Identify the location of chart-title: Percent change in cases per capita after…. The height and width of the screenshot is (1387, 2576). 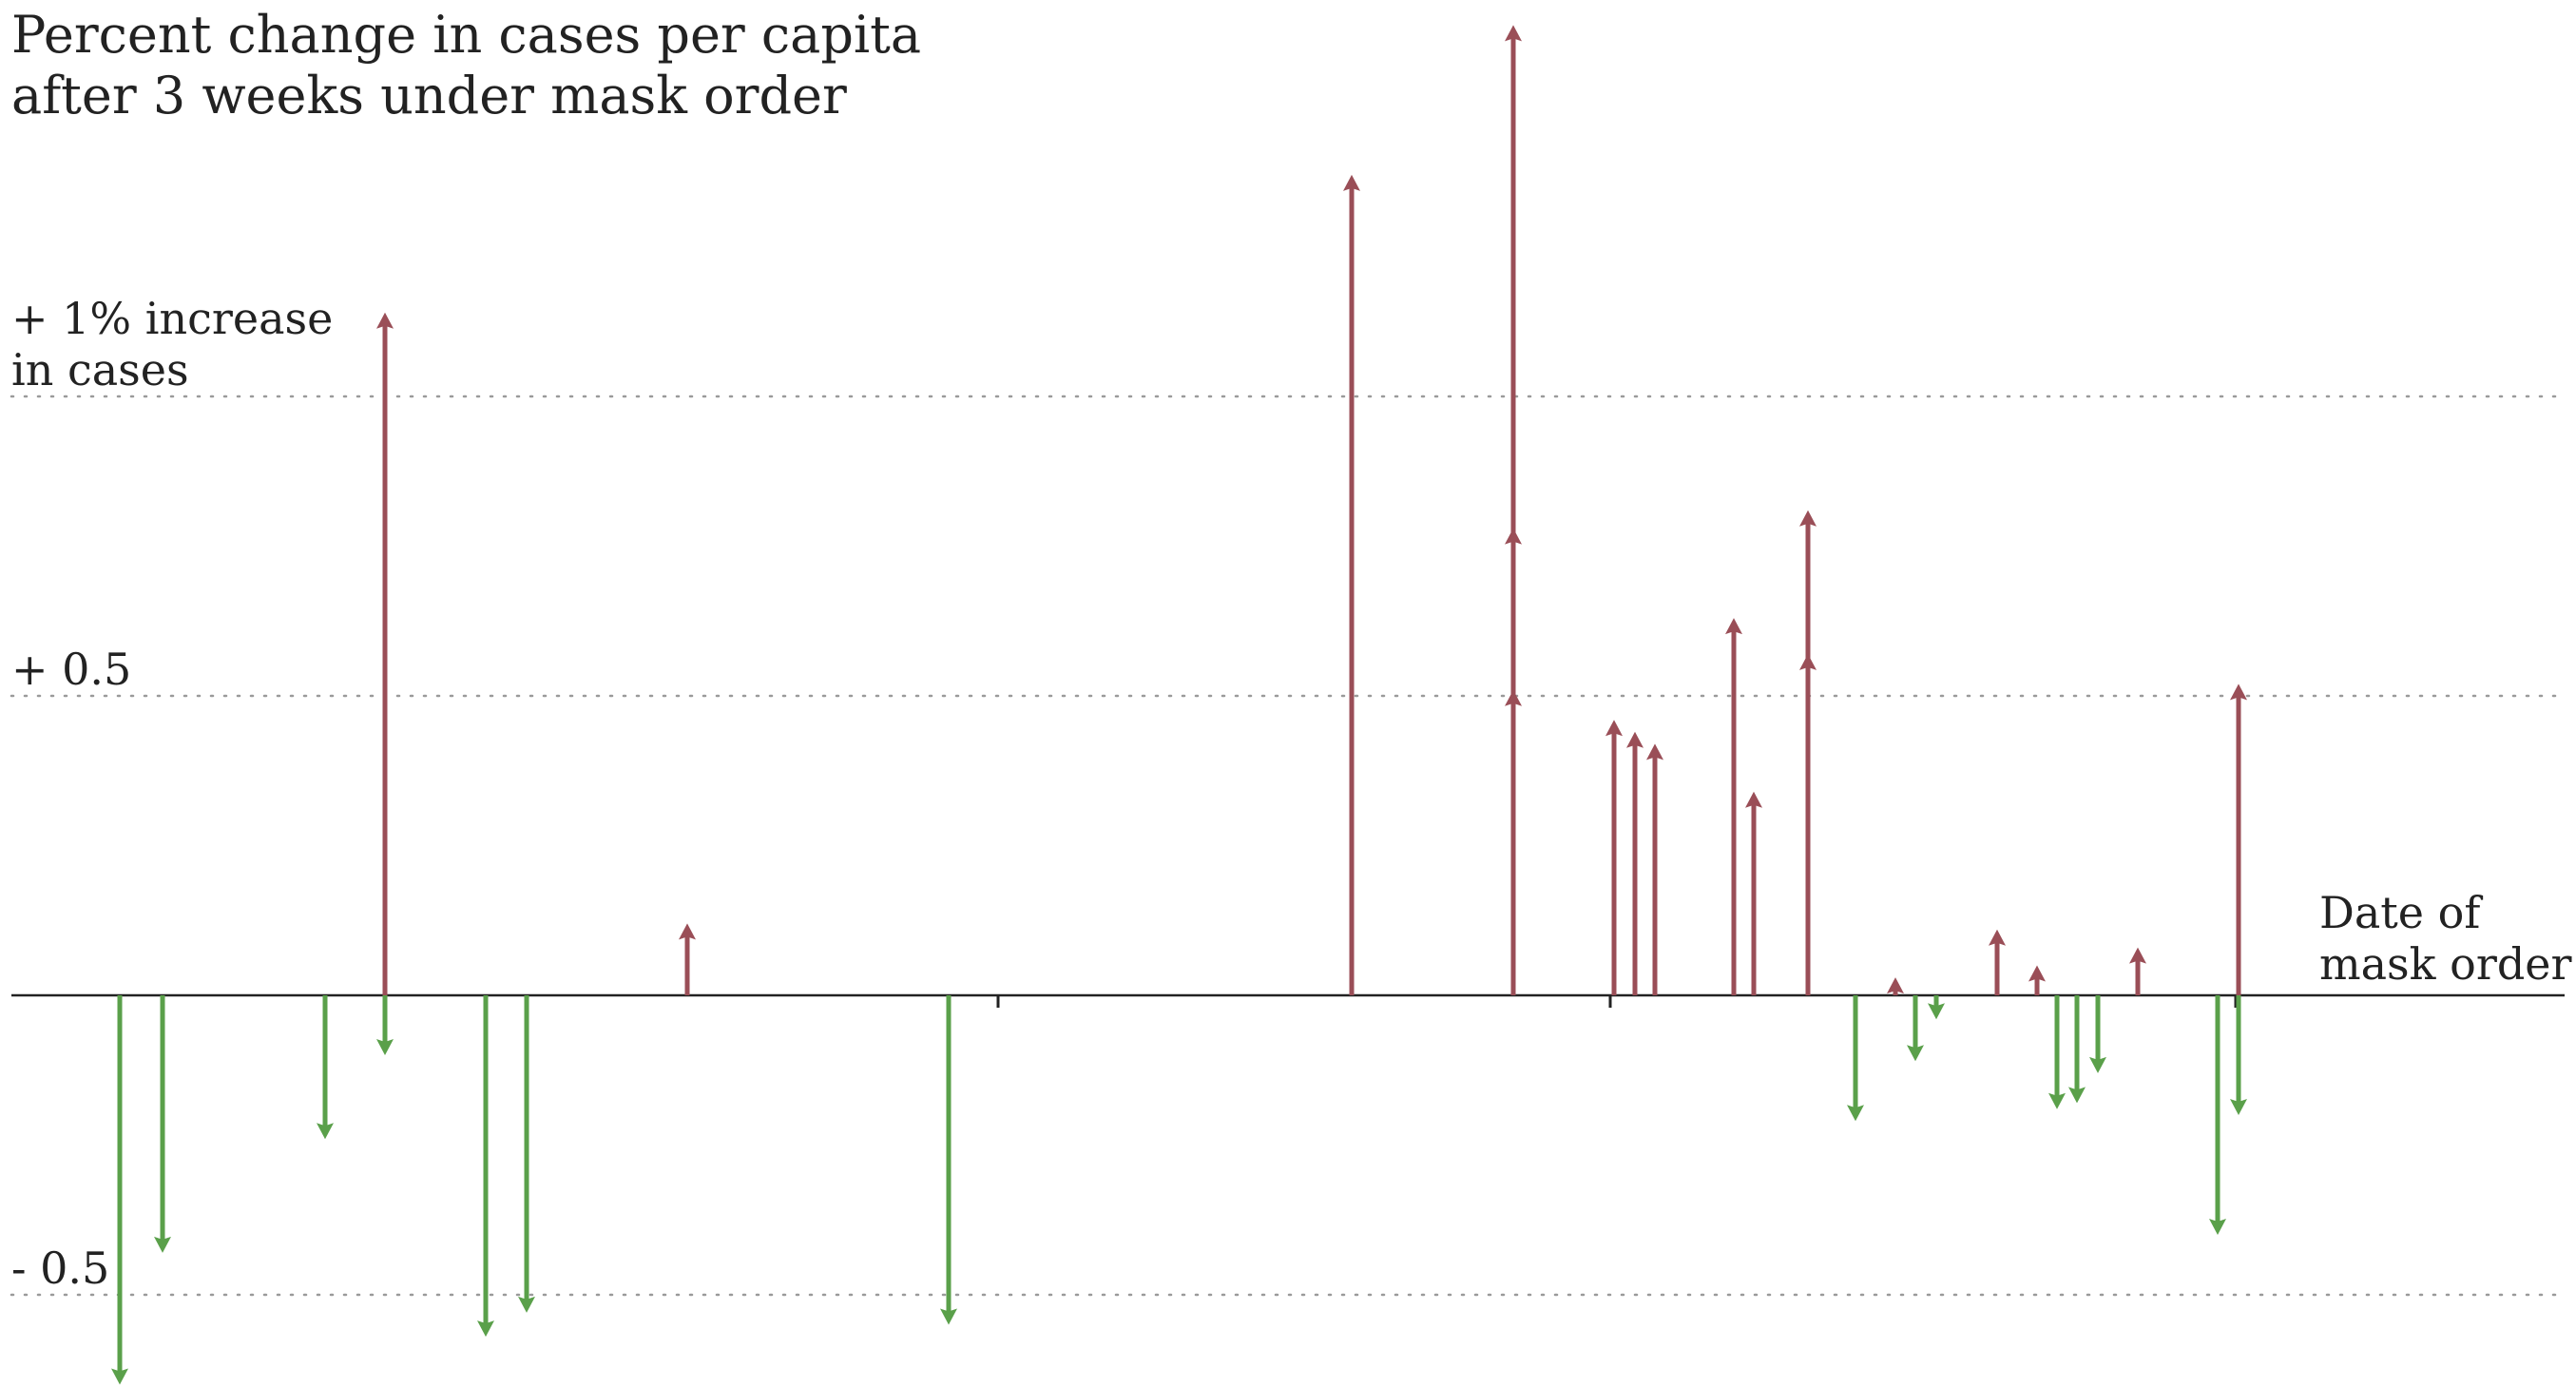
(474, 65).